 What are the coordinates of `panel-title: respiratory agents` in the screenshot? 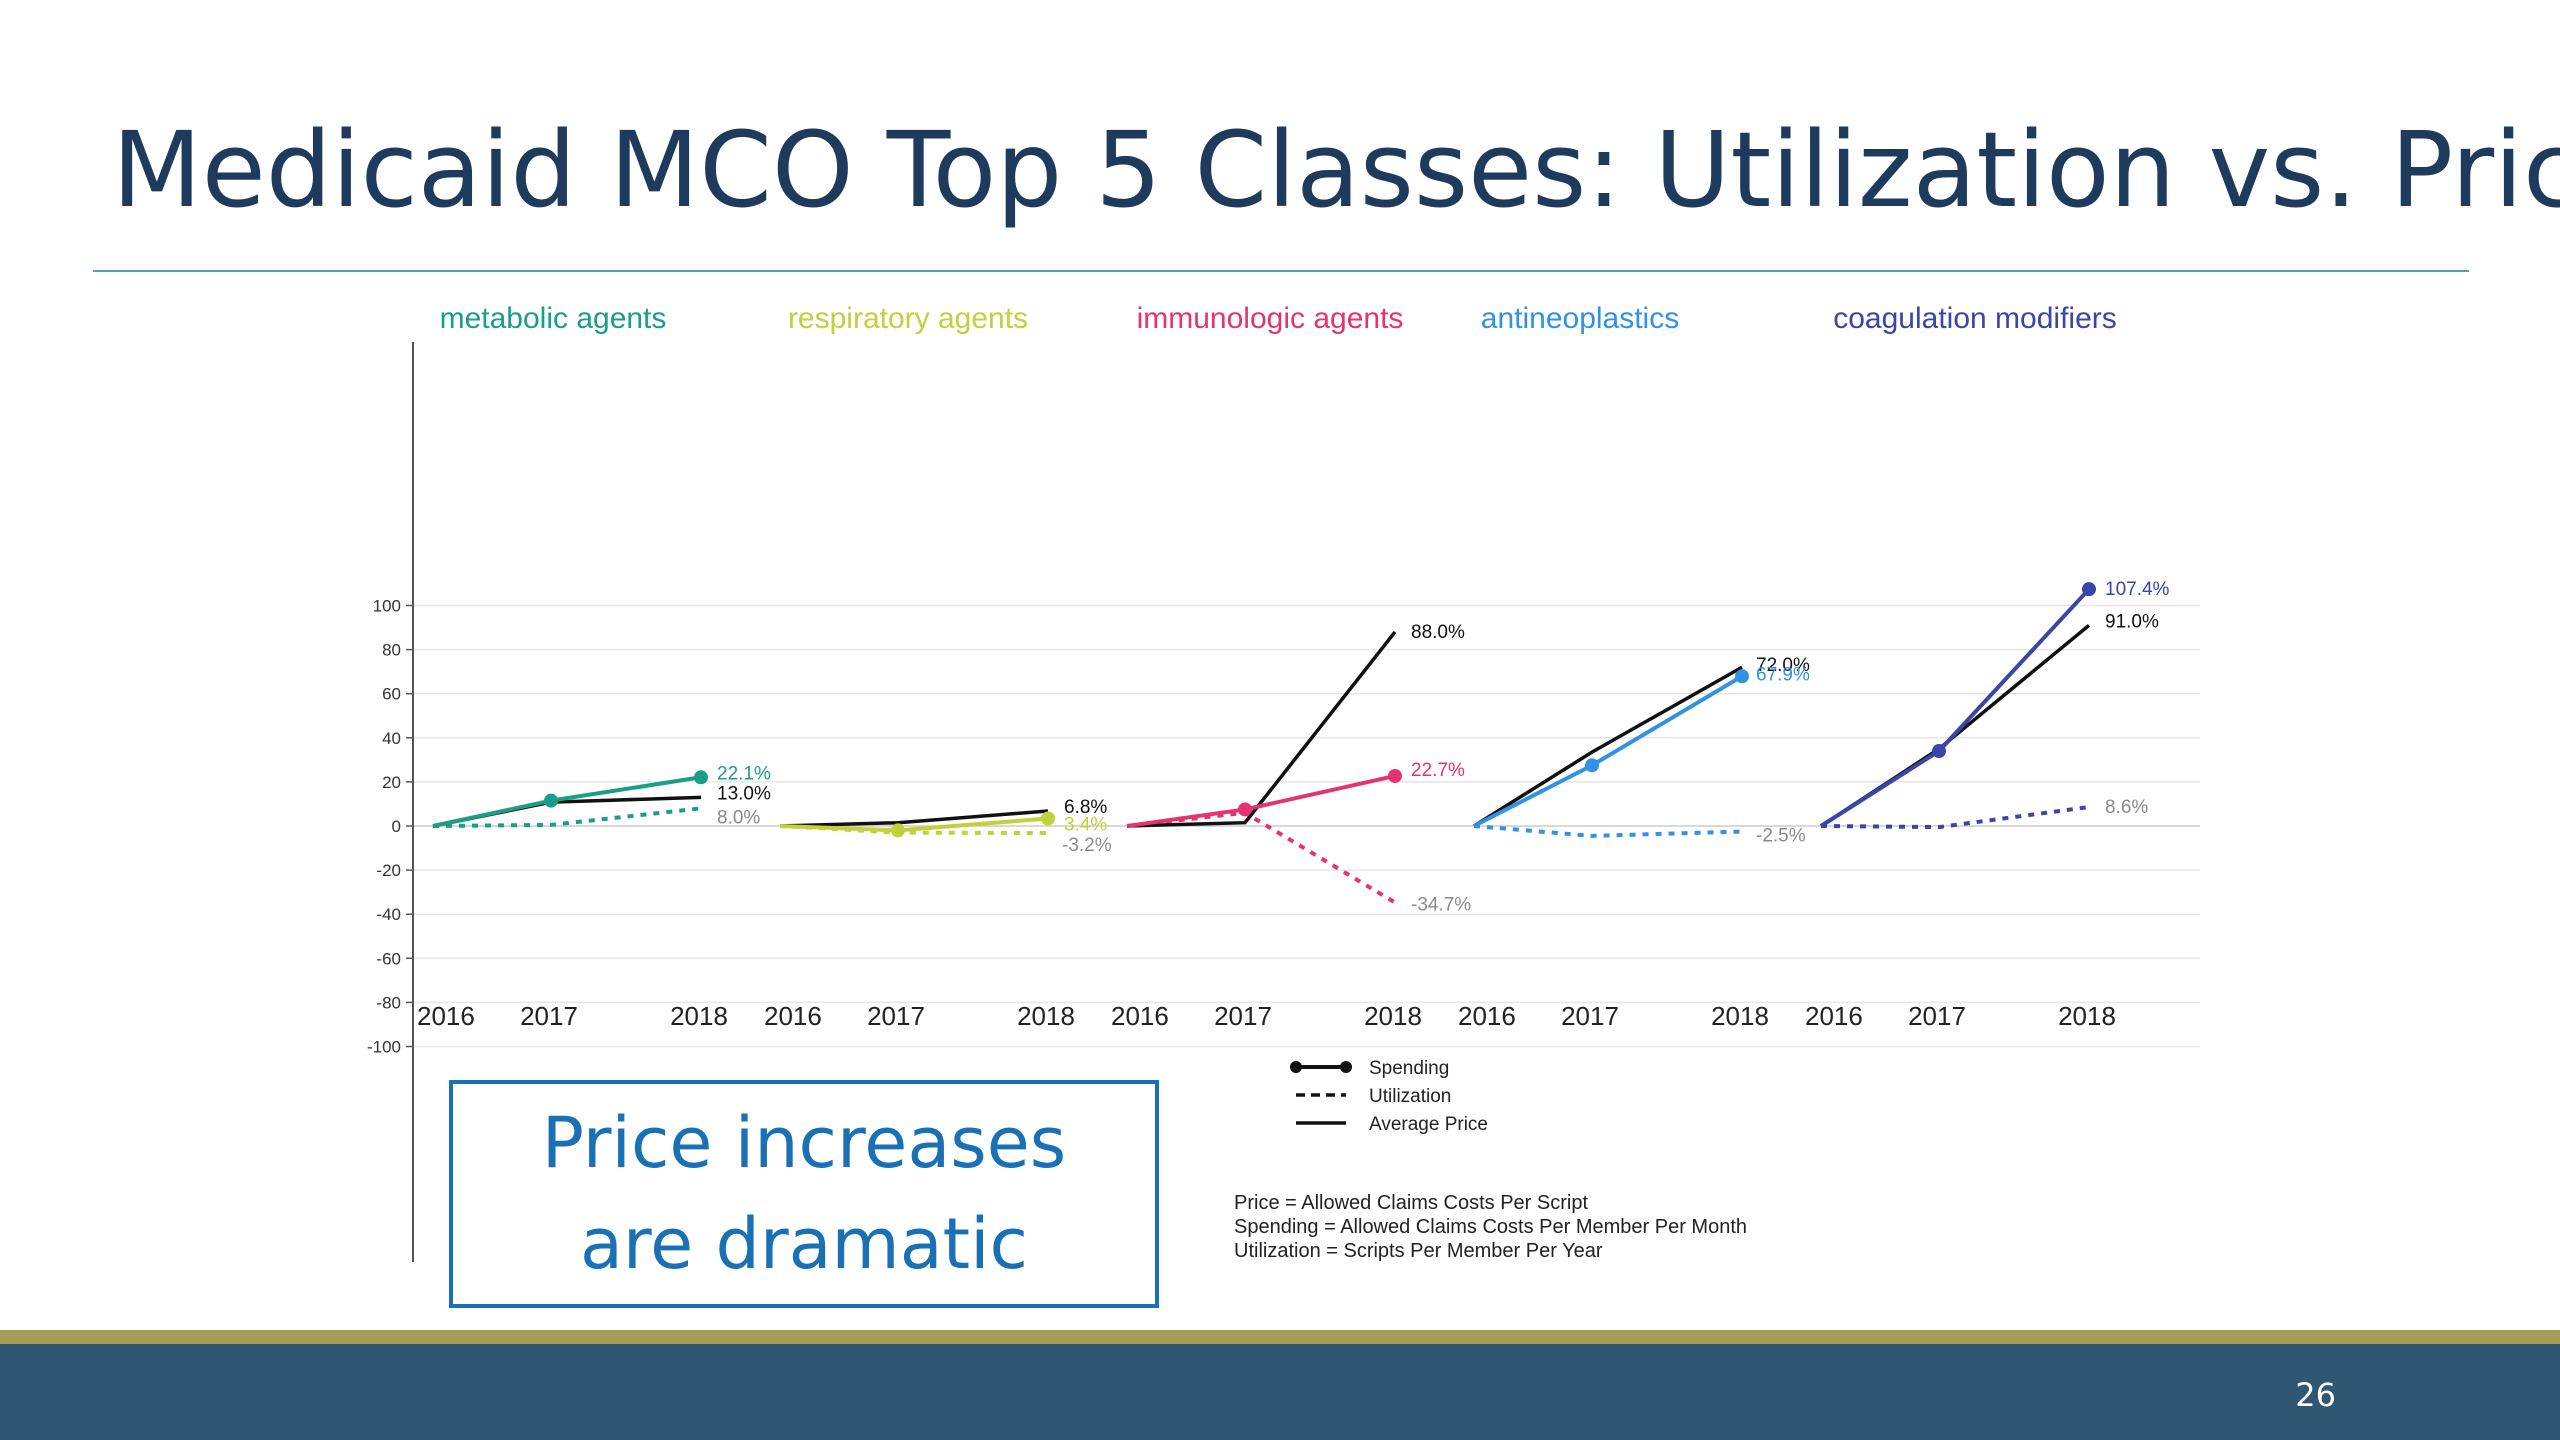 It's located at (908, 318).